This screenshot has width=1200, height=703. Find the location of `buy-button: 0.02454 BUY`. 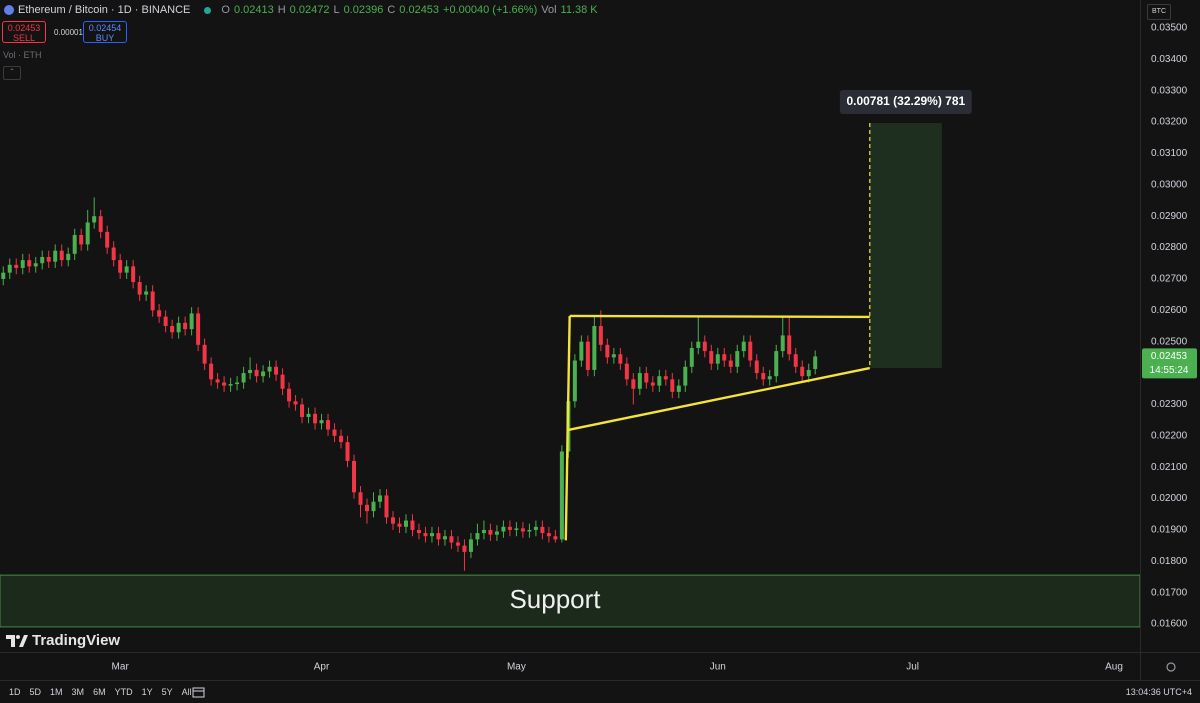

buy-button: 0.02454 BUY is located at coordinates (105, 32).